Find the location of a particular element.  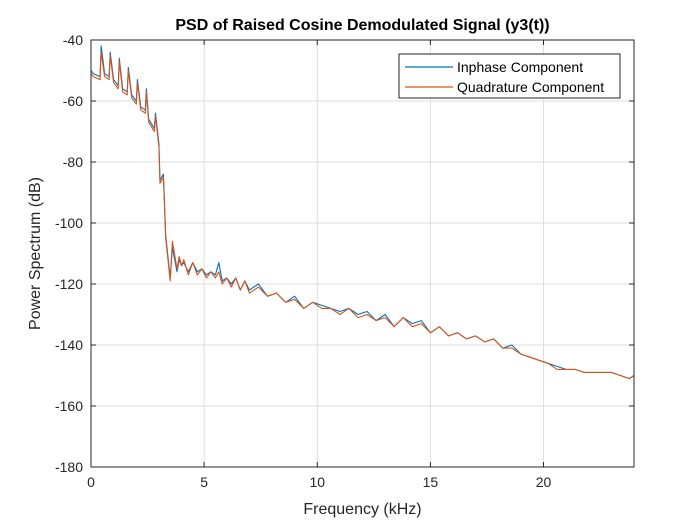

legend-entry-inphase: Inphase Component is located at coordinates (520, 67).